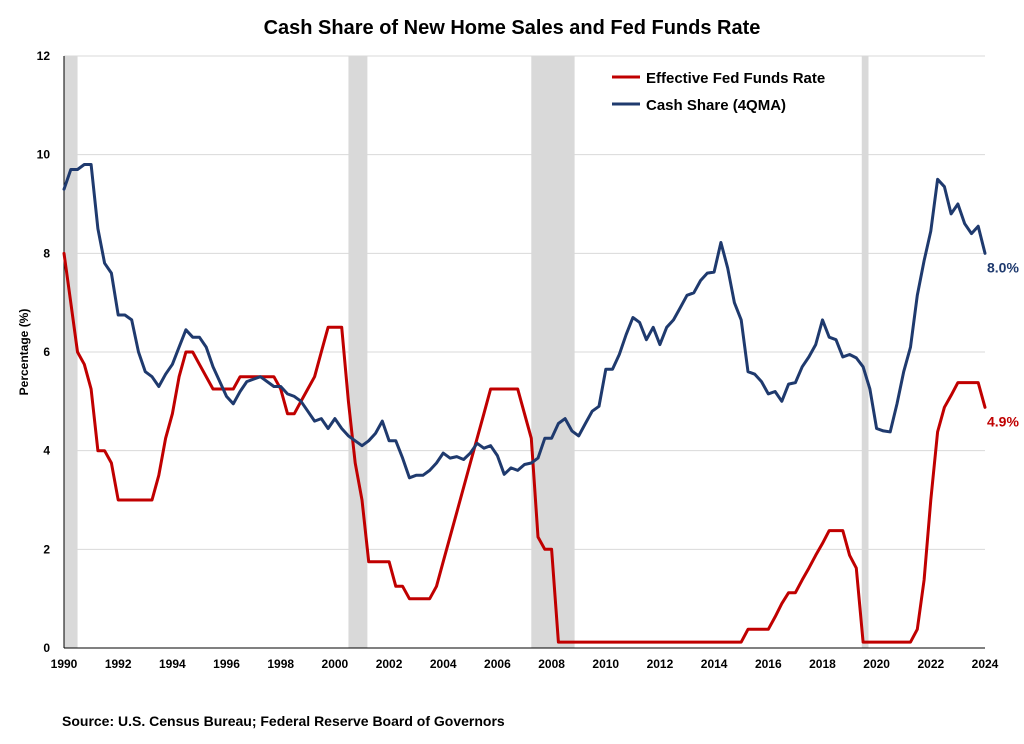 The height and width of the screenshot is (744, 1024). Describe the element at coordinates (280, 664) in the screenshot. I see `x-tick-label: 1998` at that location.